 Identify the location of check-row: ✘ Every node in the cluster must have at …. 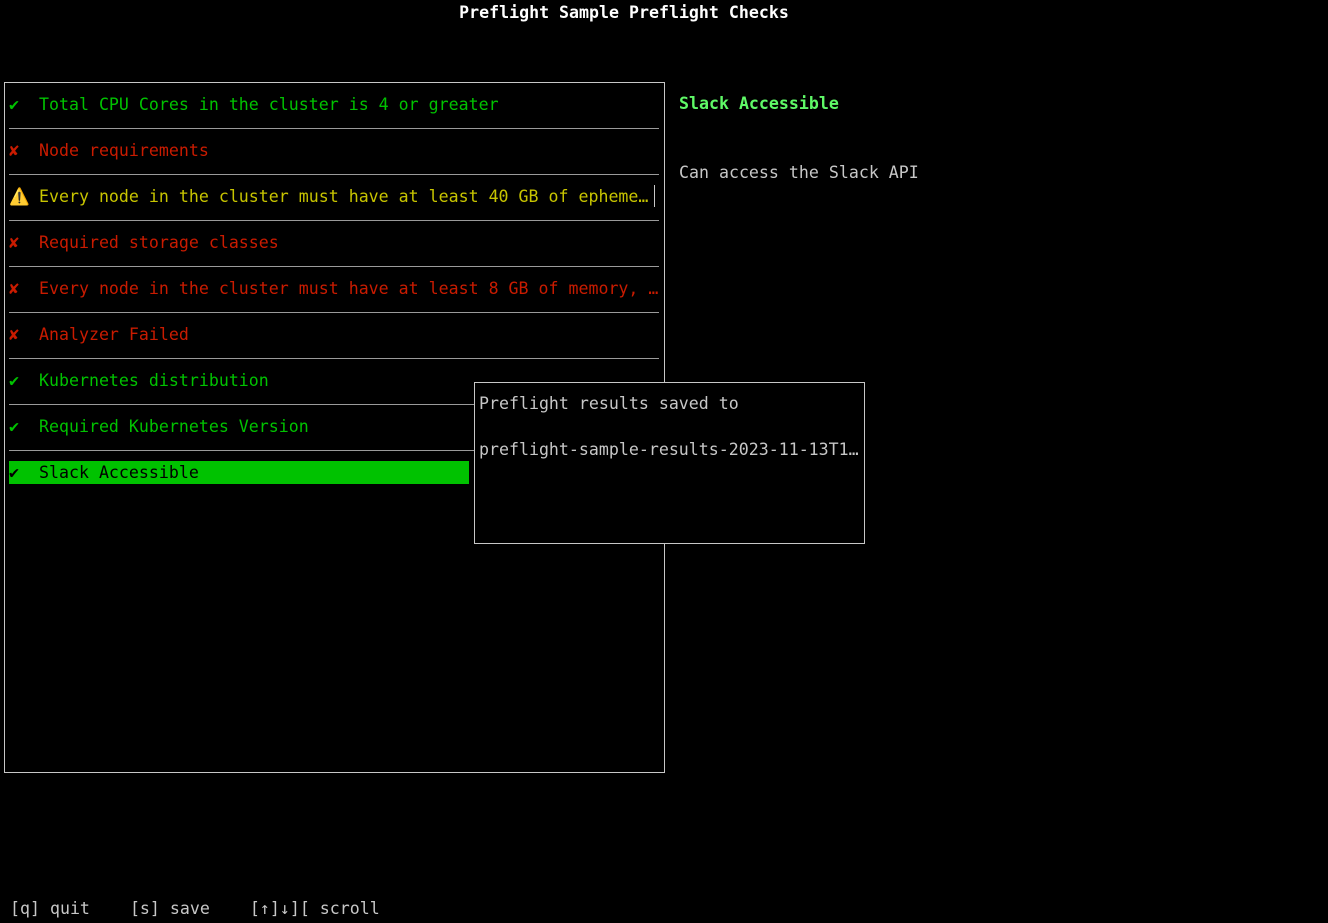
(334, 288).